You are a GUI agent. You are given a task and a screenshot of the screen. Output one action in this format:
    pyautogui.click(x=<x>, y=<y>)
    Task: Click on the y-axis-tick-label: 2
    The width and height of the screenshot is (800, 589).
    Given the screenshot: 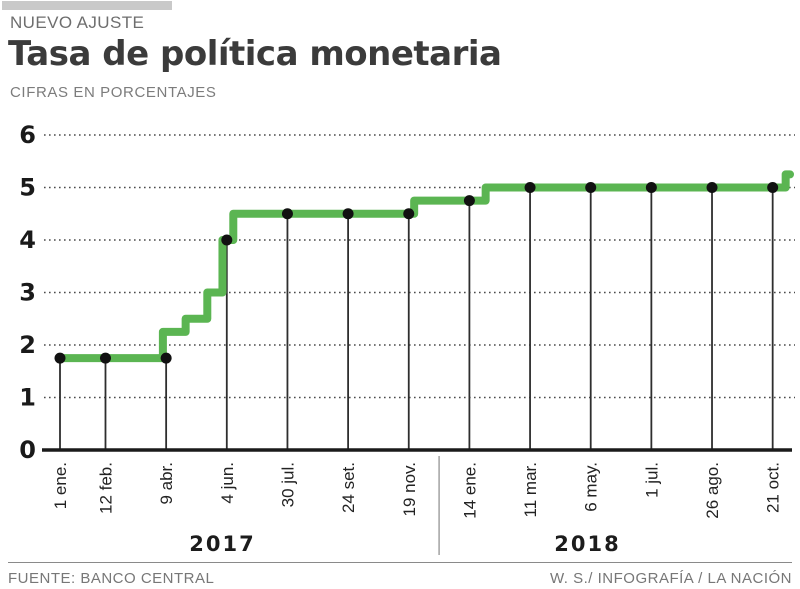 What is the action you would take?
    pyautogui.click(x=27, y=345)
    